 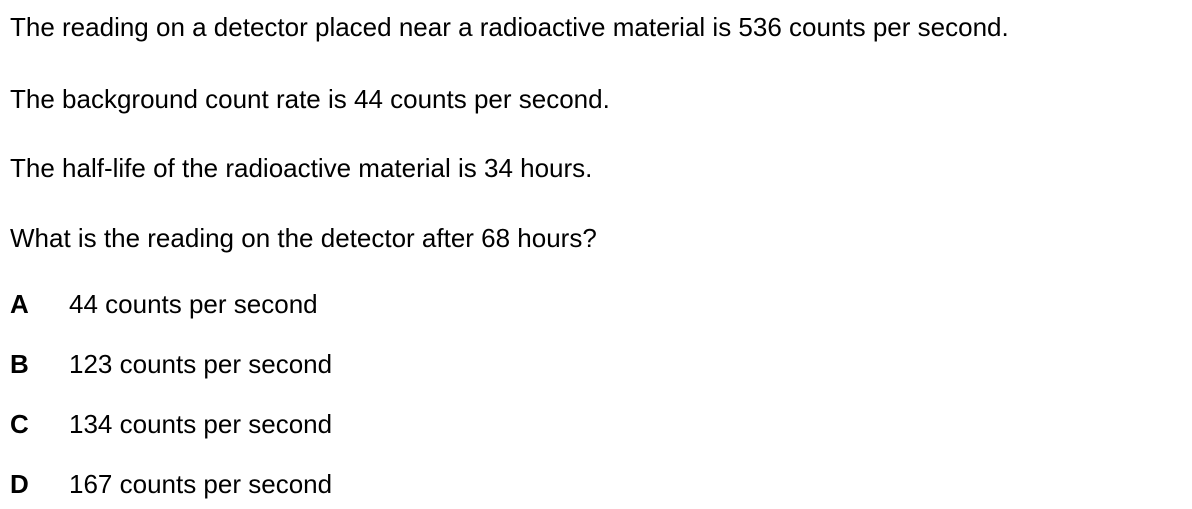 What do you see at coordinates (201, 484) in the screenshot?
I see `option-text: 167 counts per second` at bounding box center [201, 484].